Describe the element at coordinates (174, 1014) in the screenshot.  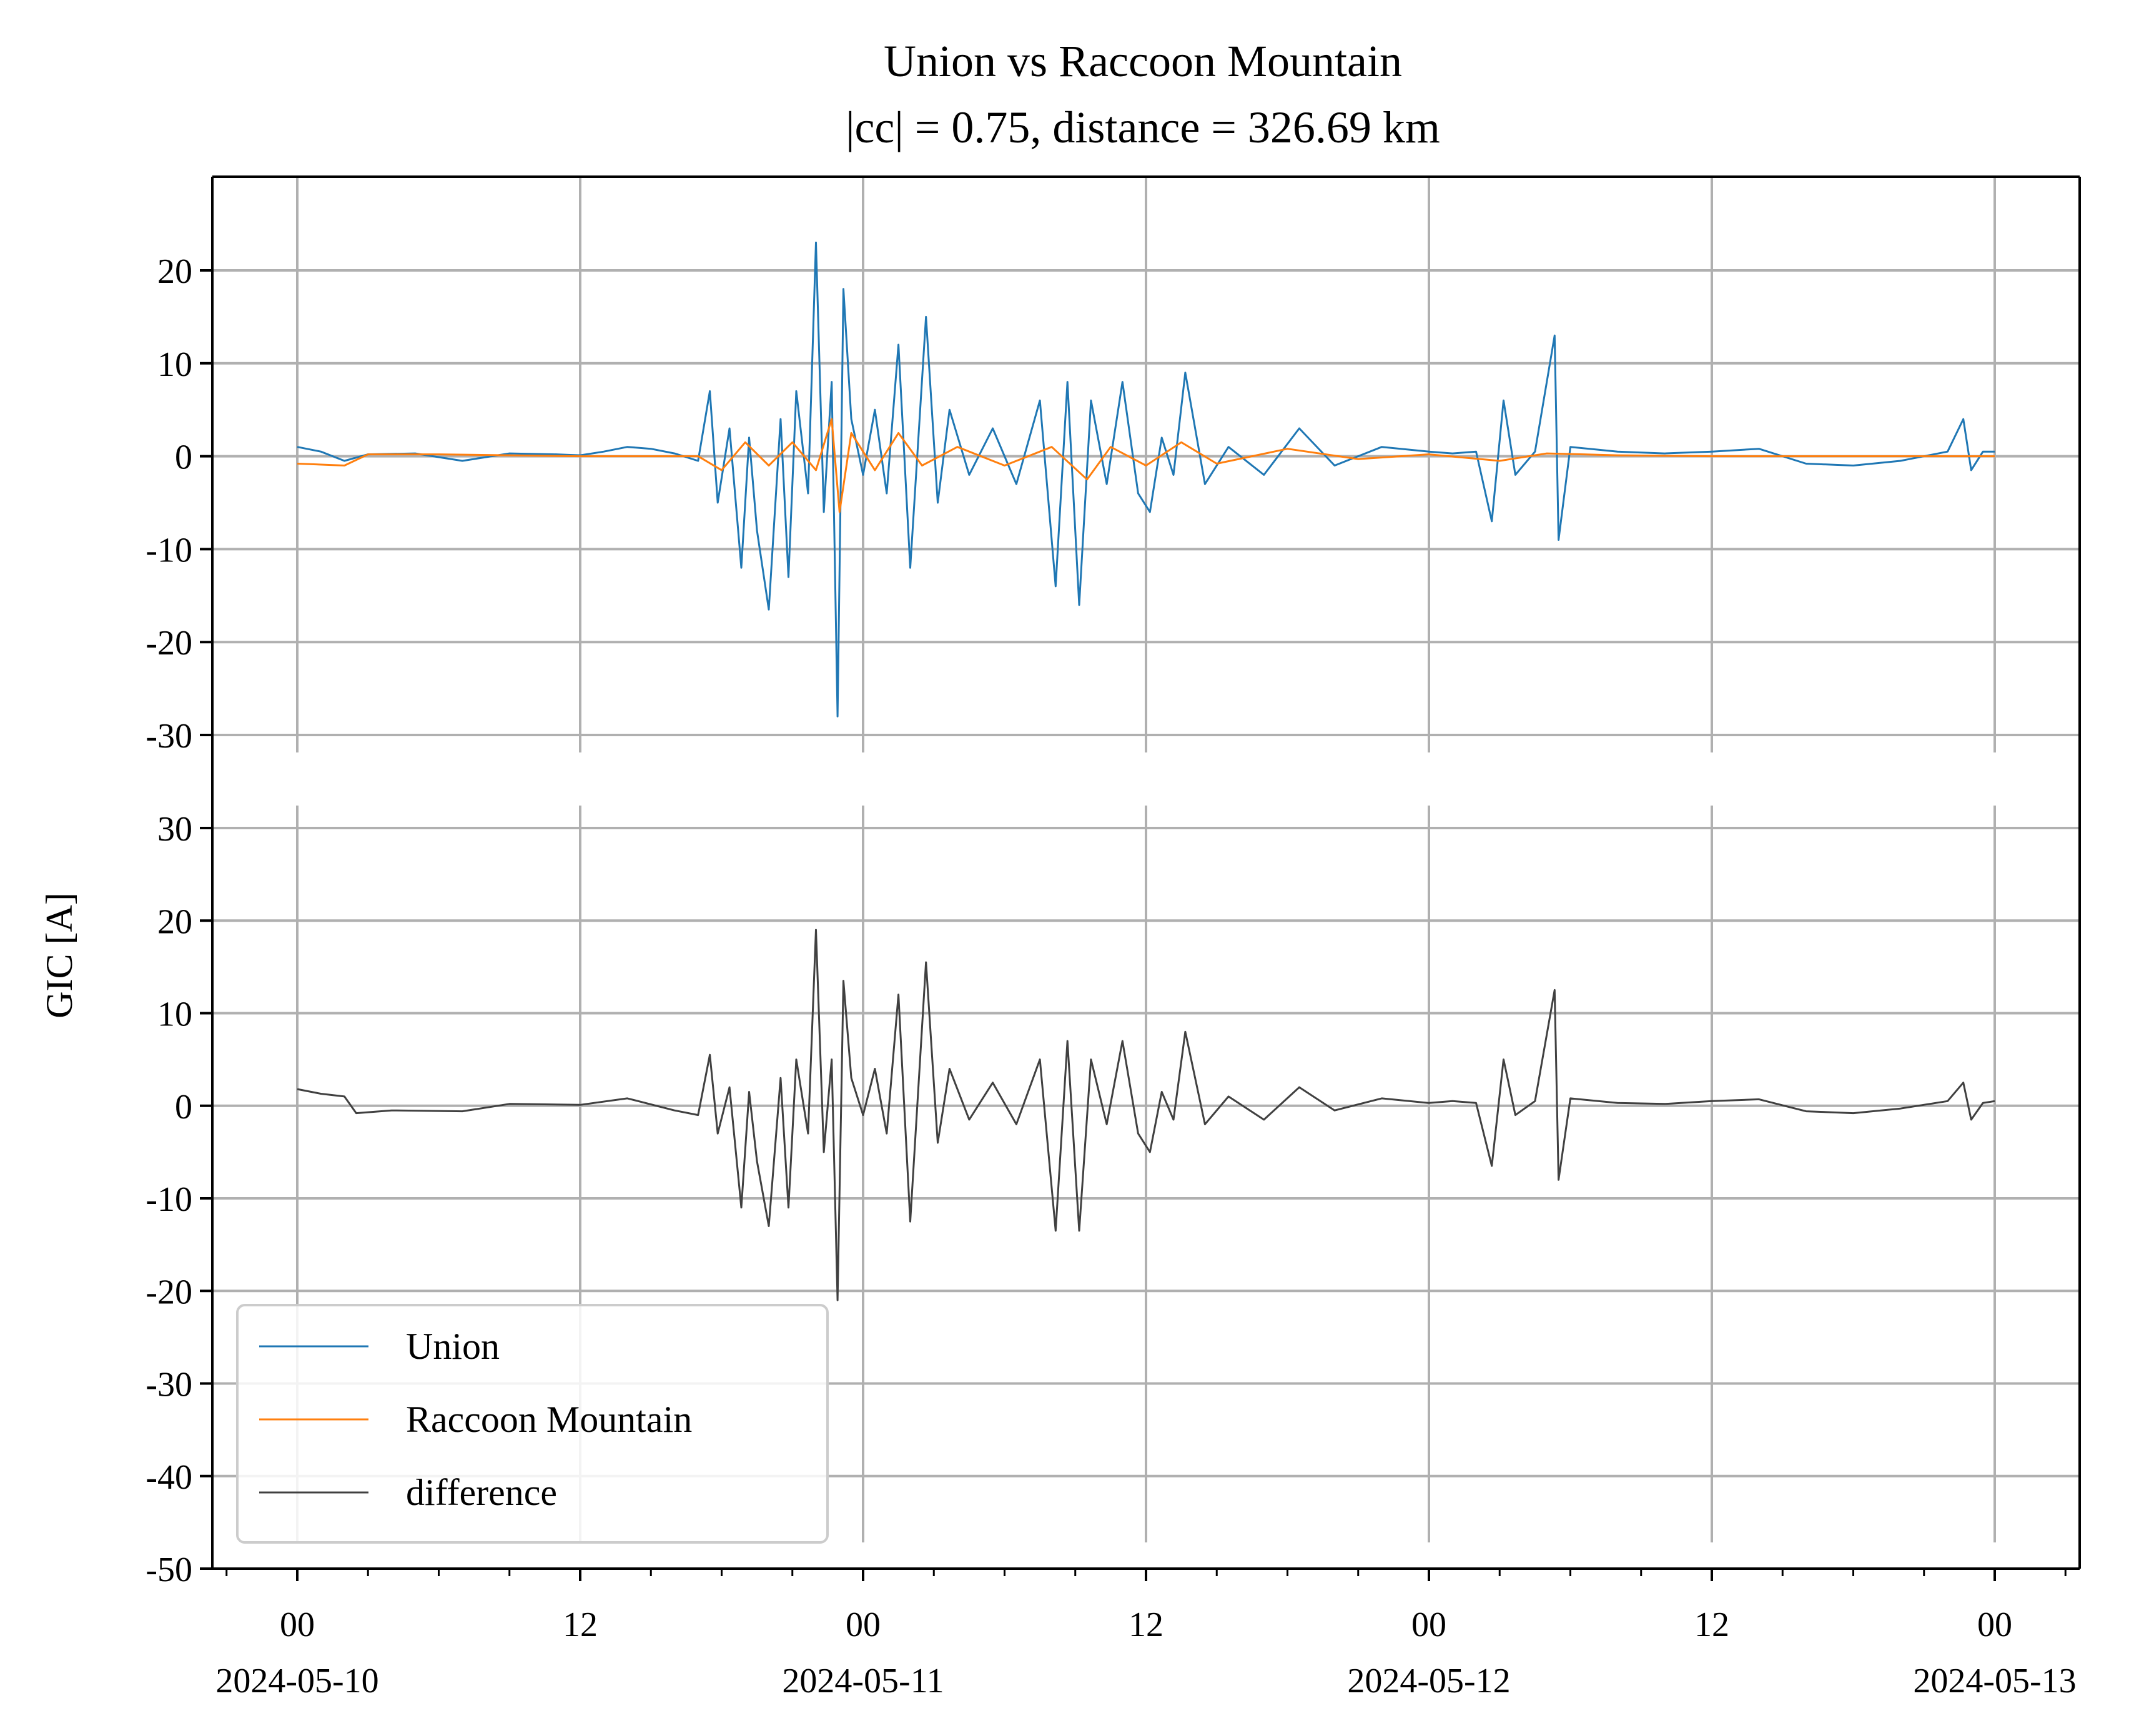
I see `bottom-ytick-label: 10` at that location.